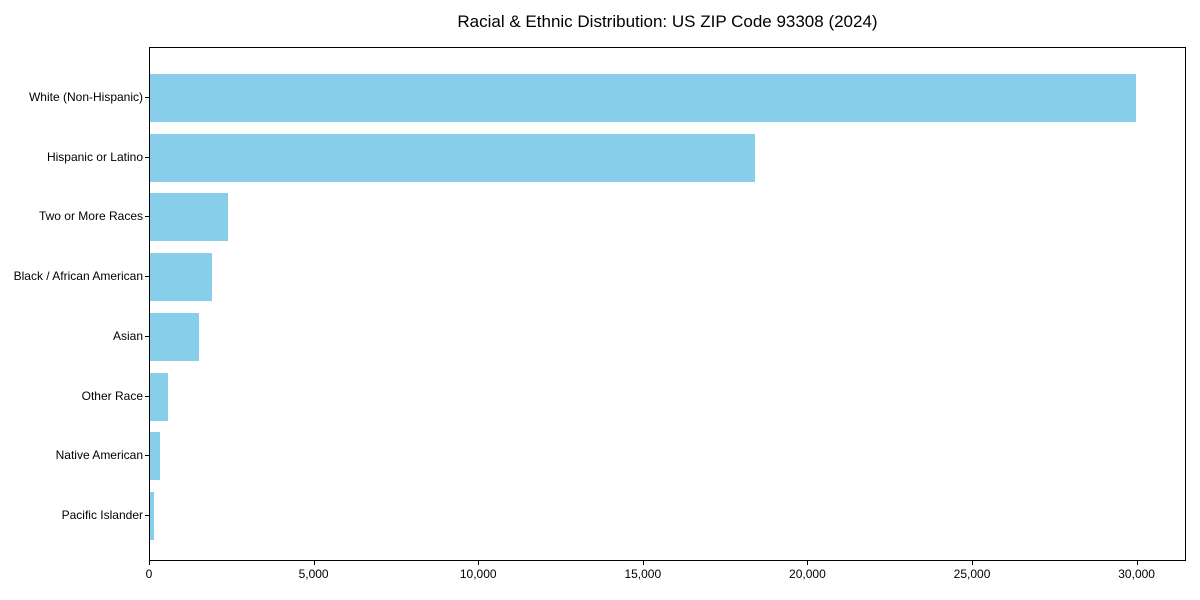 The height and width of the screenshot is (600, 1200). What do you see at coordinates (90, 216) in the screenshot?
I see `y-tick-label: Two or More Races` at bounding box center [90, 216].